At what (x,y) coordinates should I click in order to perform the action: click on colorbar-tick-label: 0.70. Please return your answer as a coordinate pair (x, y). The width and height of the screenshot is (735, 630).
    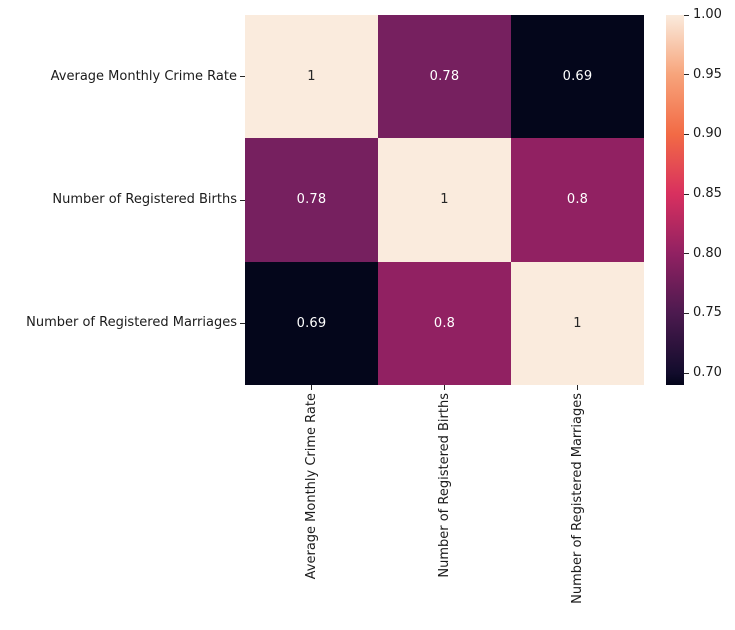
    Looking at the image, I should click on (707, 373).